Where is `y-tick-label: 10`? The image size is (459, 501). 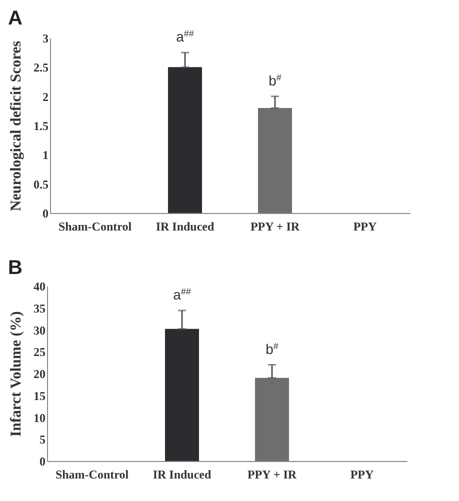 y-tick-label: 10 is located at coordinates (40, 417).